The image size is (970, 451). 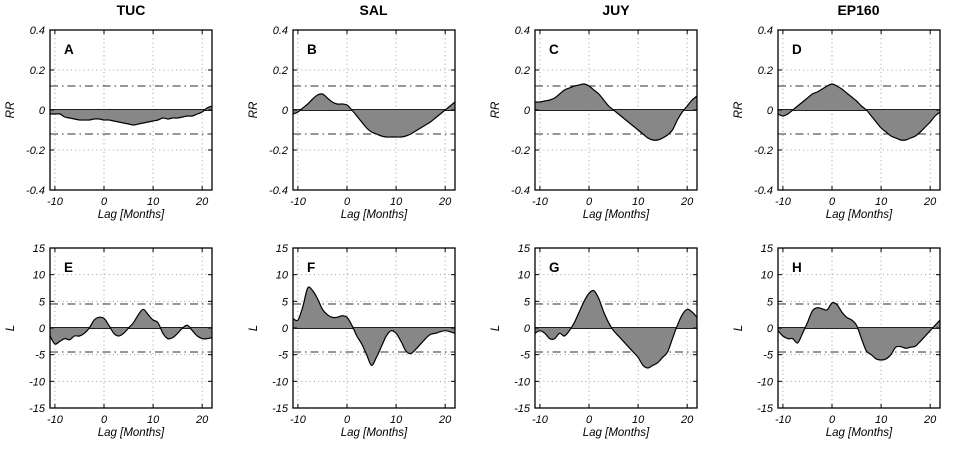 What do you see at coordinates (68, 267) in the screenshot?
I see `panel-letter: E` at bounding box center [68, 267].